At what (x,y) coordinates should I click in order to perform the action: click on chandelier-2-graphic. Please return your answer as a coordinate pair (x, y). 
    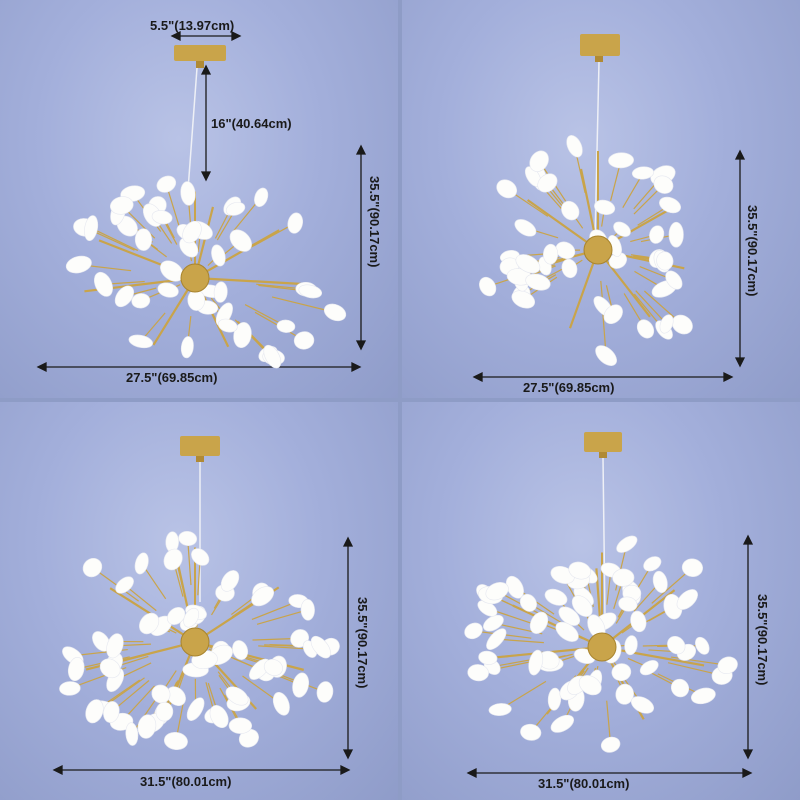
    Looking at the image, I should click on (609, 208).